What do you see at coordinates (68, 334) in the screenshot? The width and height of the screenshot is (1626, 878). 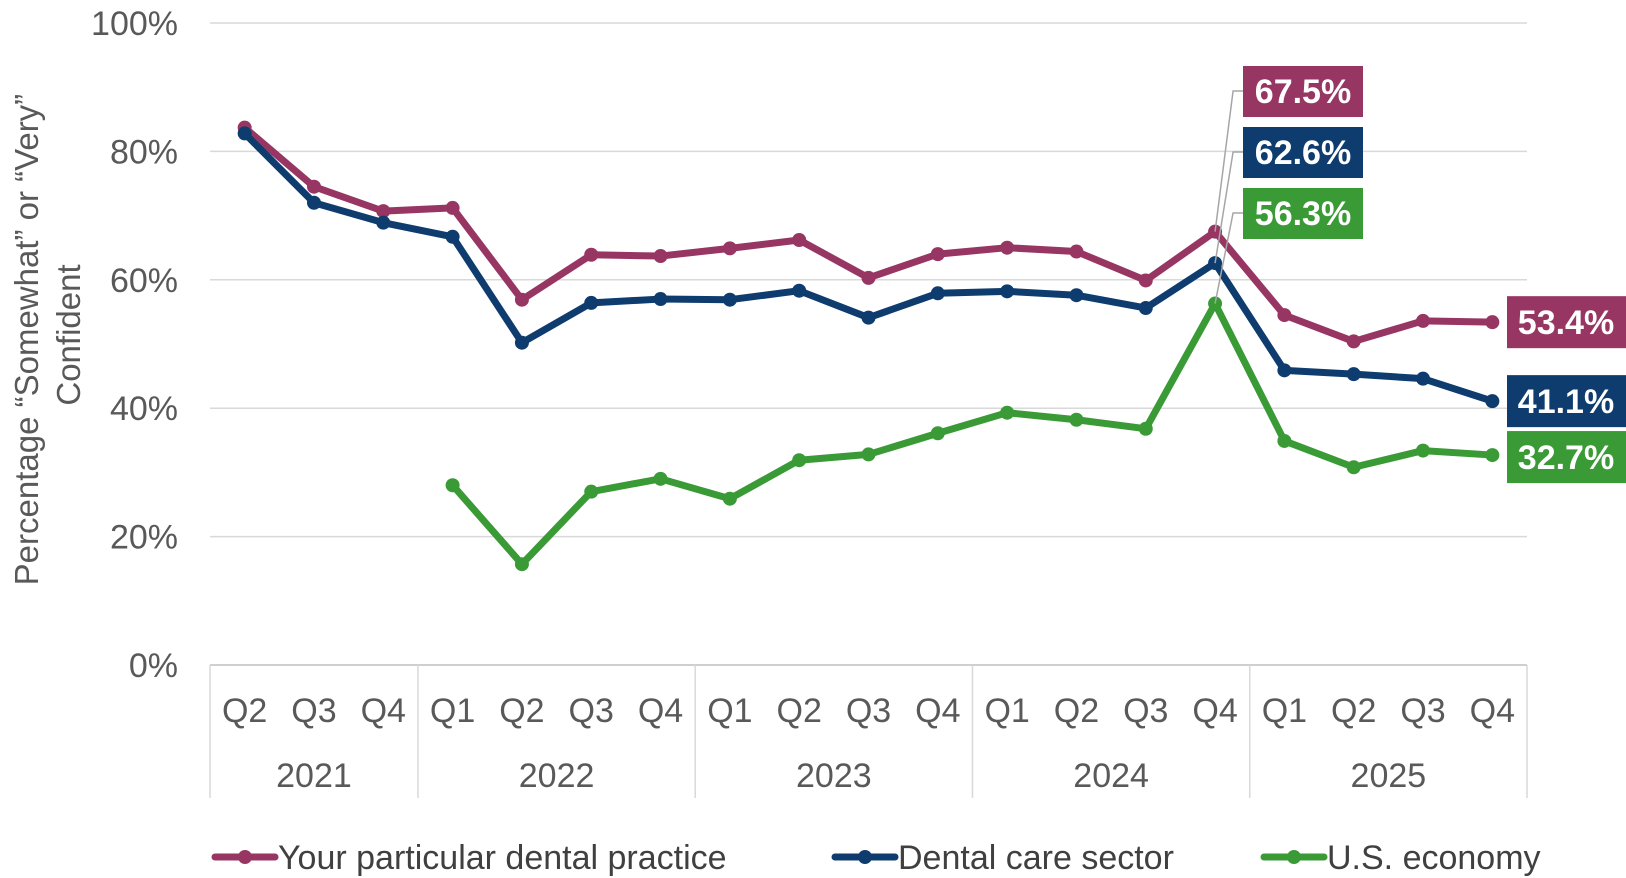 I see `y-axis-label-line-2: Confident` at bounding box center [68, 334].